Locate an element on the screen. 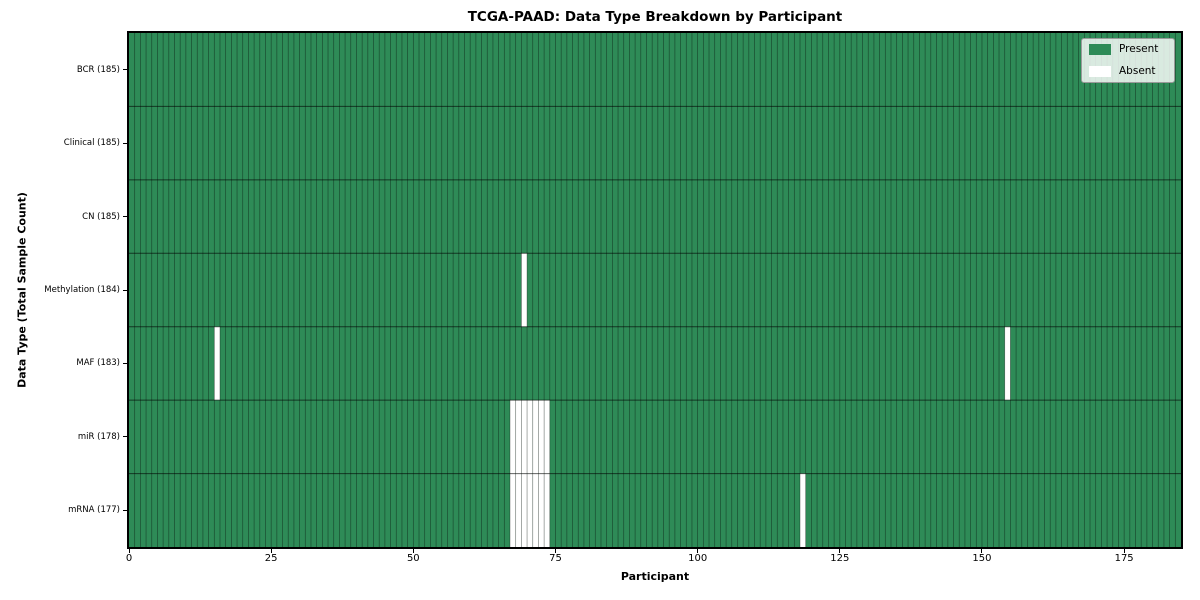 The width and height of the screenshot is (1200, 600). row-label: Clinical (185) is located at coordinates (91, 143).